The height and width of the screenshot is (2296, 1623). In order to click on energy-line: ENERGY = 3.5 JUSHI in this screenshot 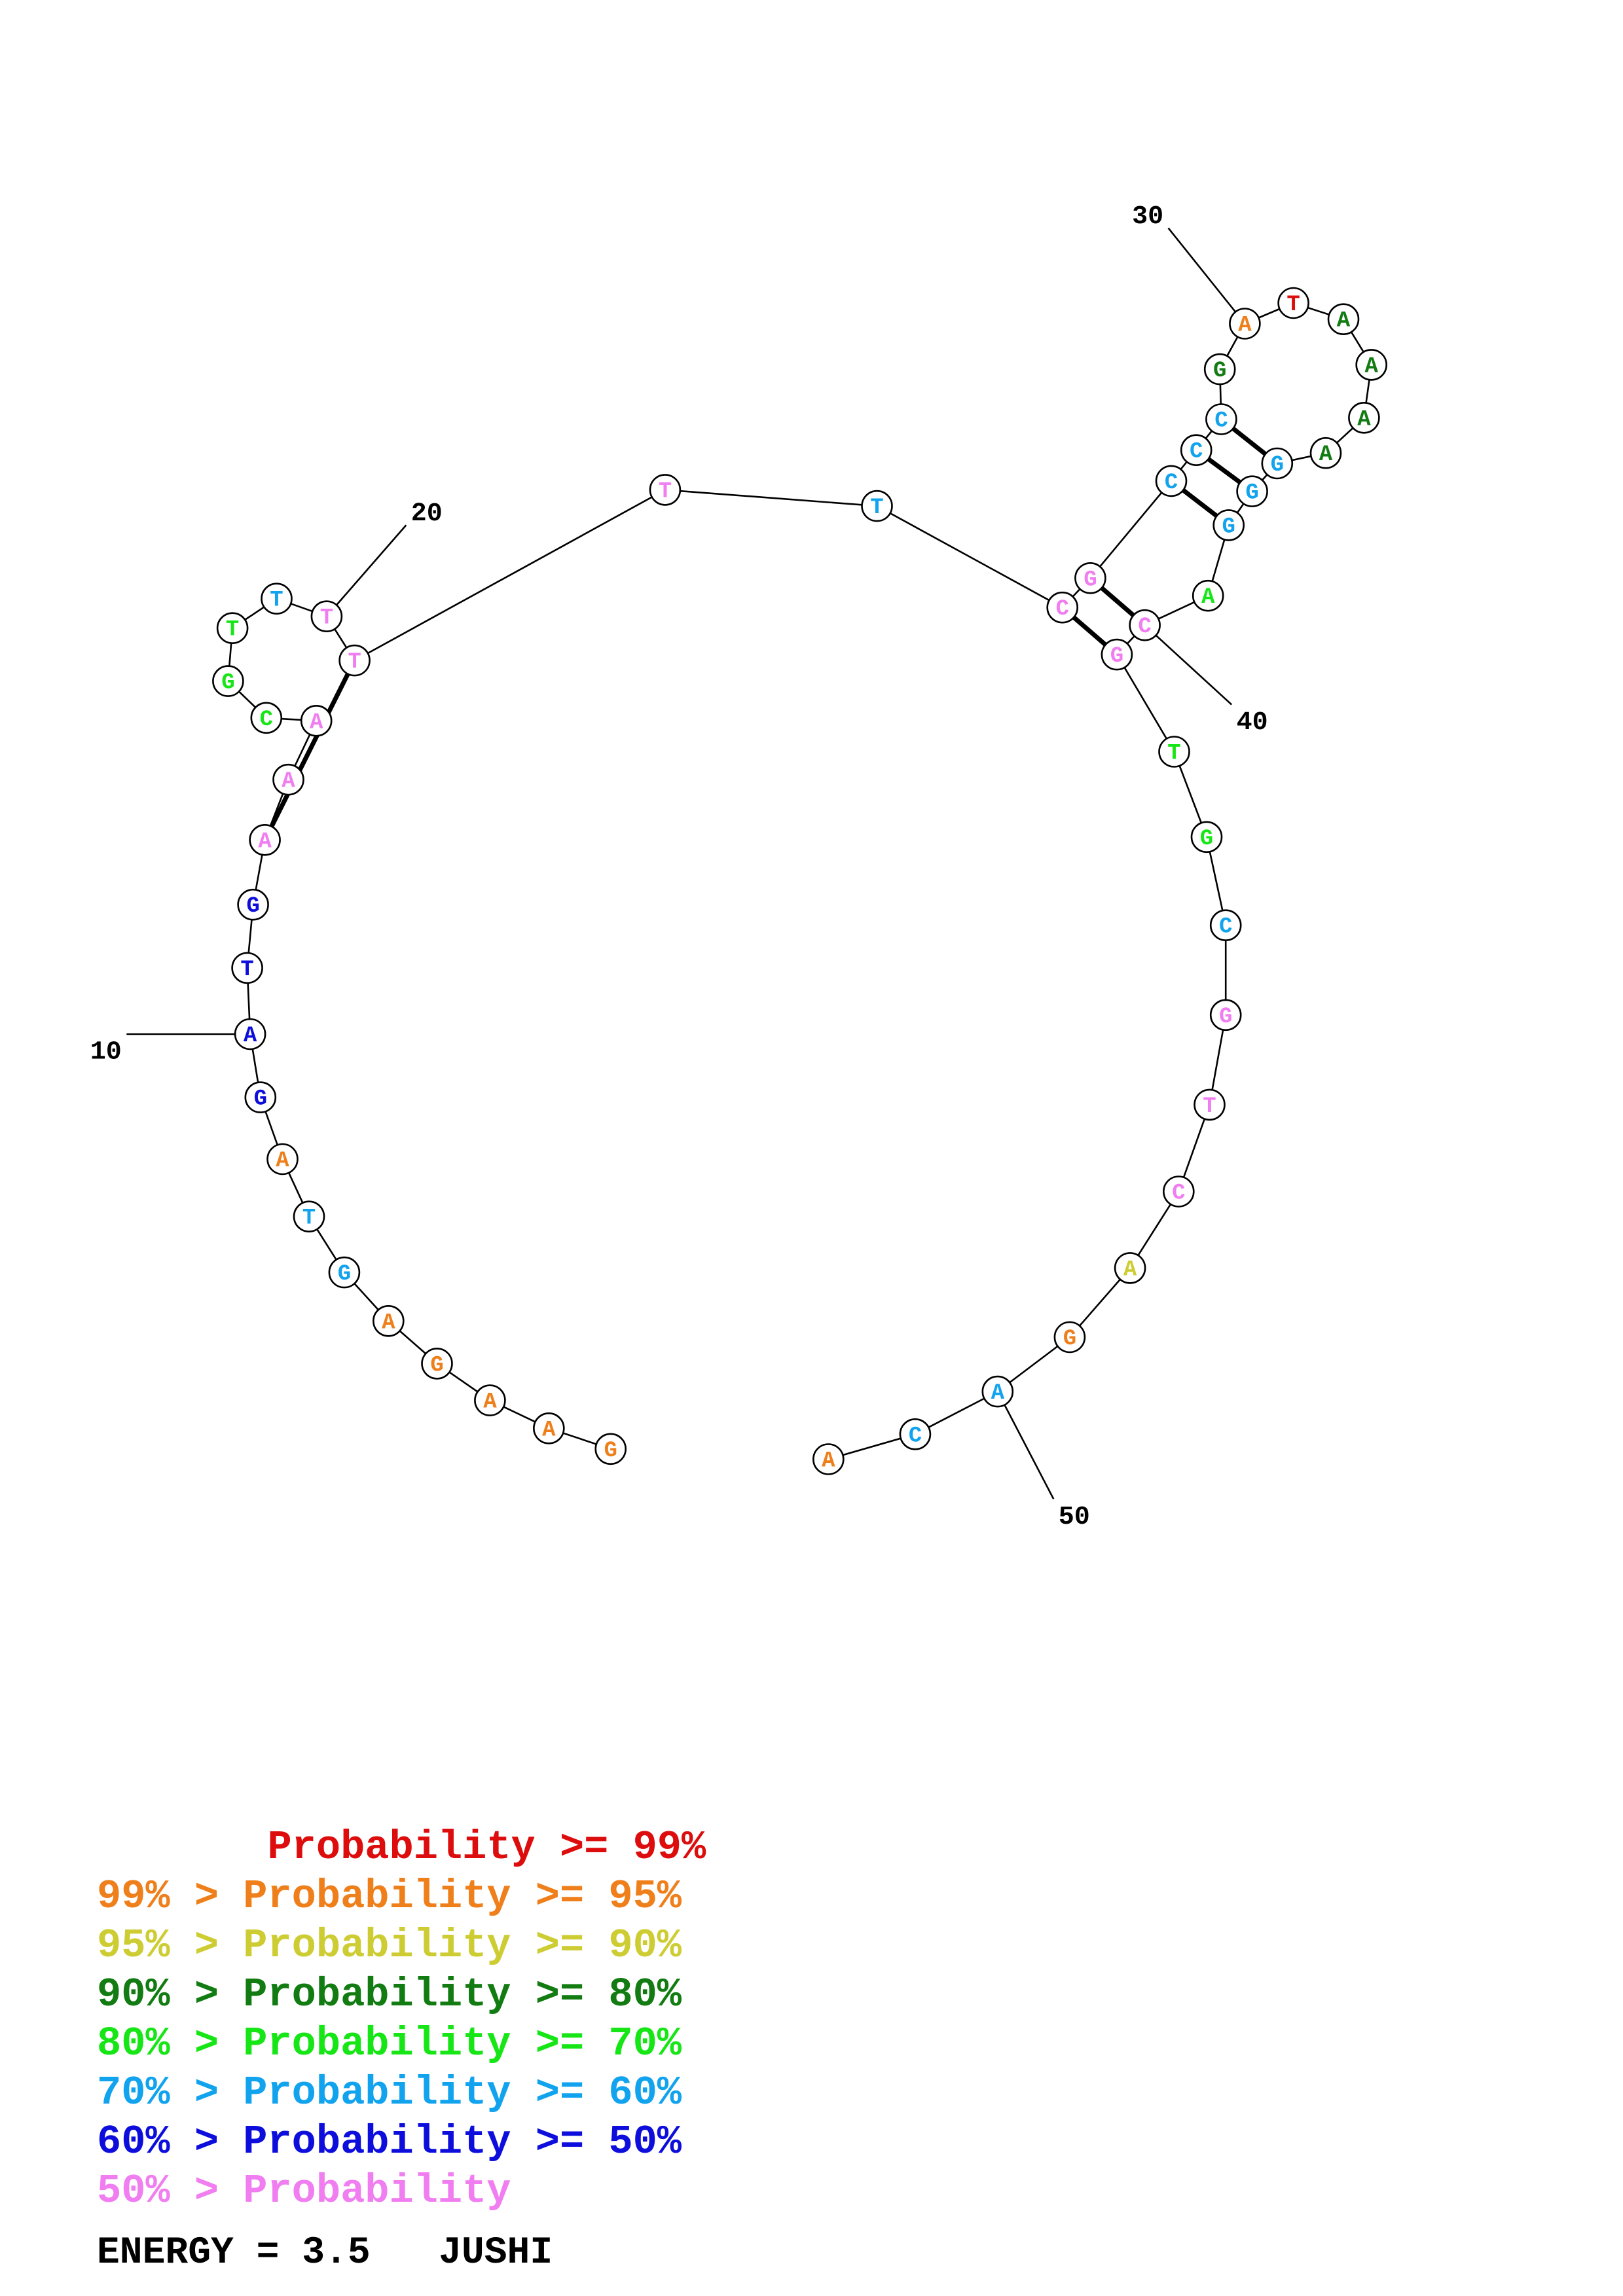, I will do `click(325, 2253)`.